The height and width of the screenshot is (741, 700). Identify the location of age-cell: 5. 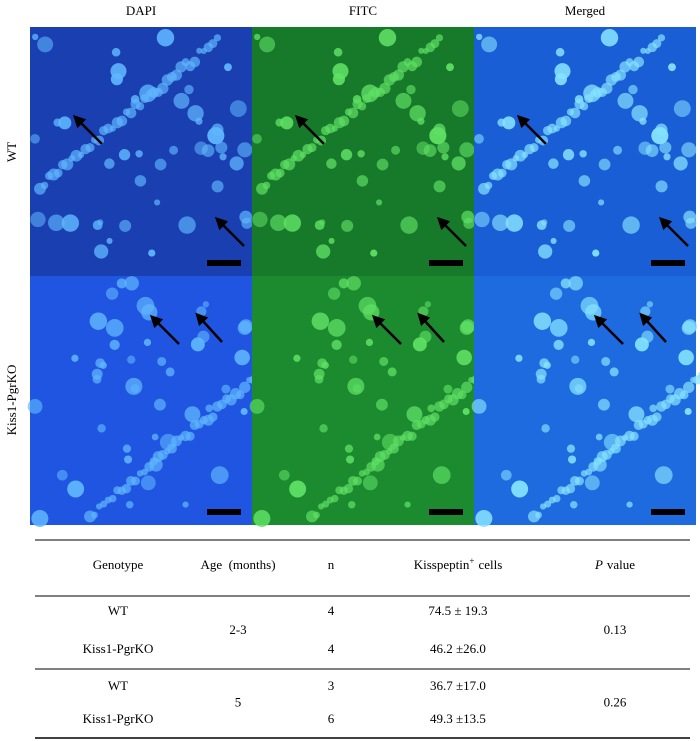
(238, 702).